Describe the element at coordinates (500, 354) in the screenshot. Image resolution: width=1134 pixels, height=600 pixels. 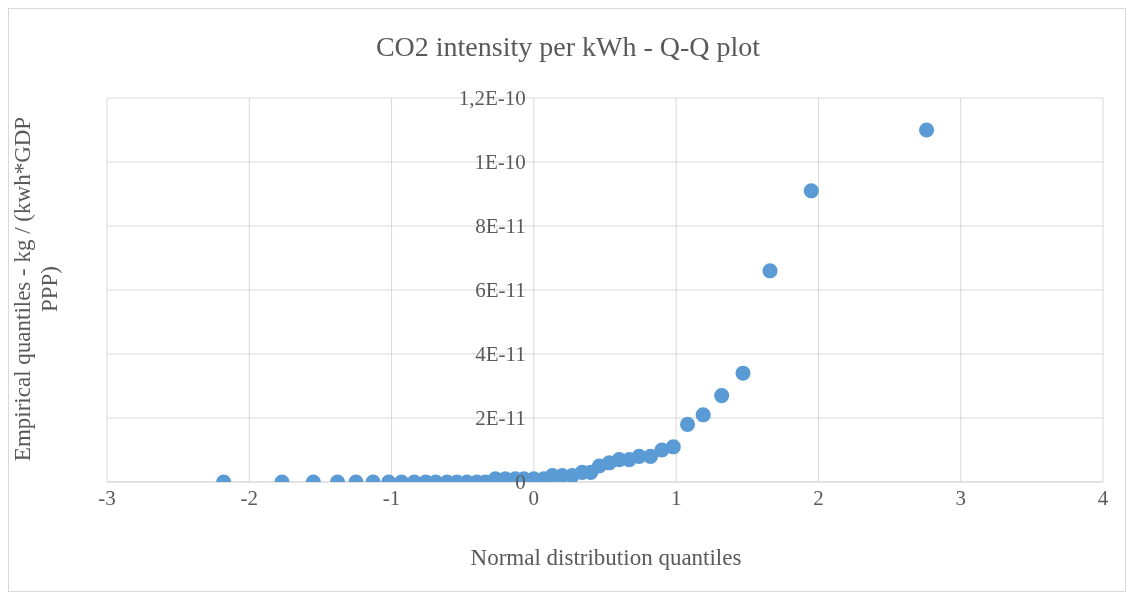
I see `y-tick-label: 4E-11` at that location.